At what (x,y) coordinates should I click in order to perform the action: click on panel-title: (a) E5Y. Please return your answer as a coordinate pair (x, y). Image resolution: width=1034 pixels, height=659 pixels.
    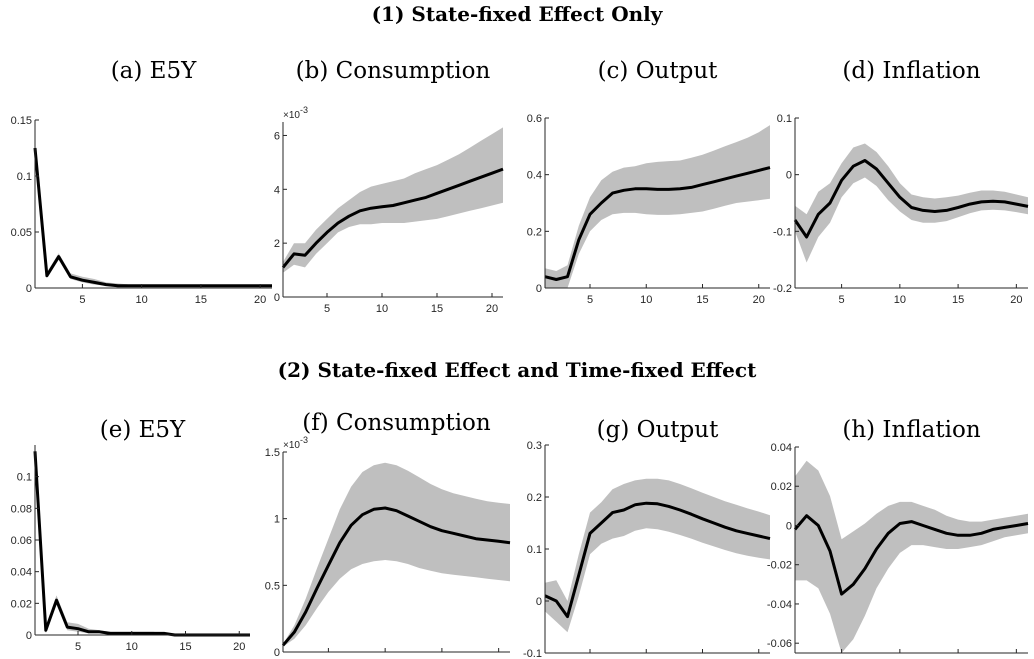
    Looking at the image, I should click on (154, 71).